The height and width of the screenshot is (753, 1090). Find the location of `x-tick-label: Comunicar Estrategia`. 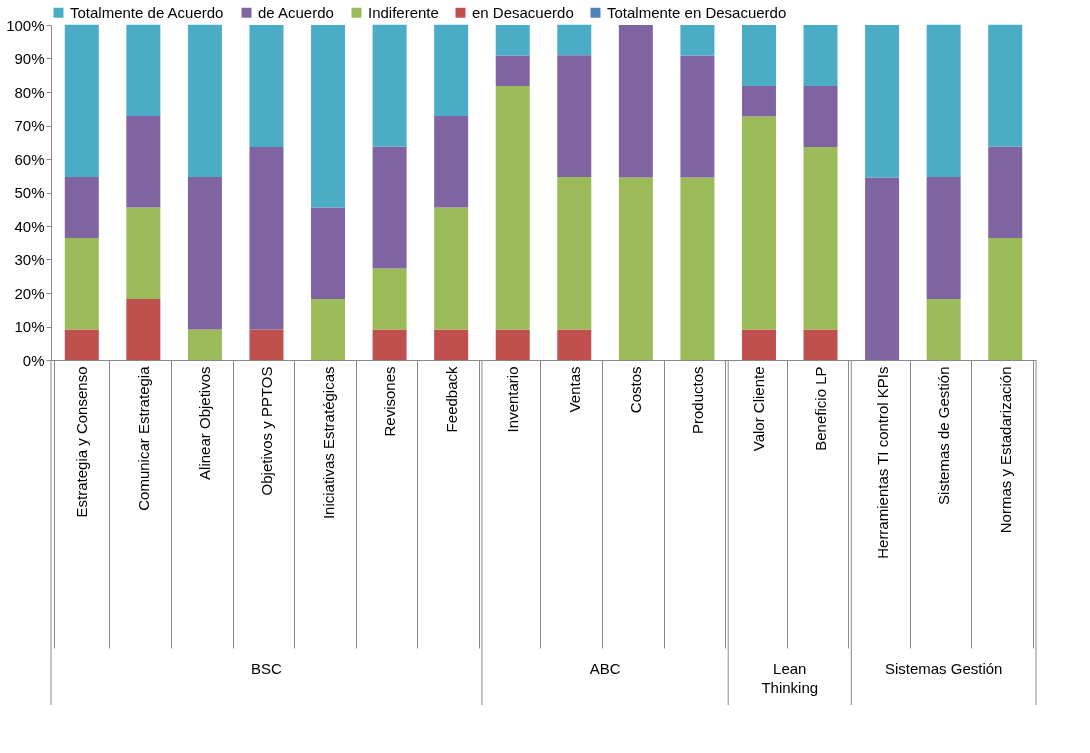

x-tick-label: Comunicar Estrategia is located at coordinates (143, 438).